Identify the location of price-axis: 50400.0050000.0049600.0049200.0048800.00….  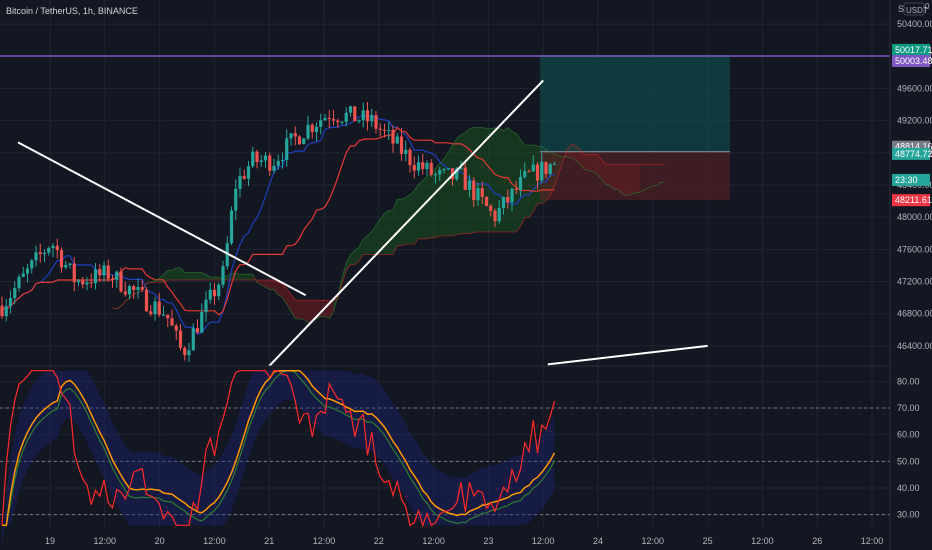
(912, 269).